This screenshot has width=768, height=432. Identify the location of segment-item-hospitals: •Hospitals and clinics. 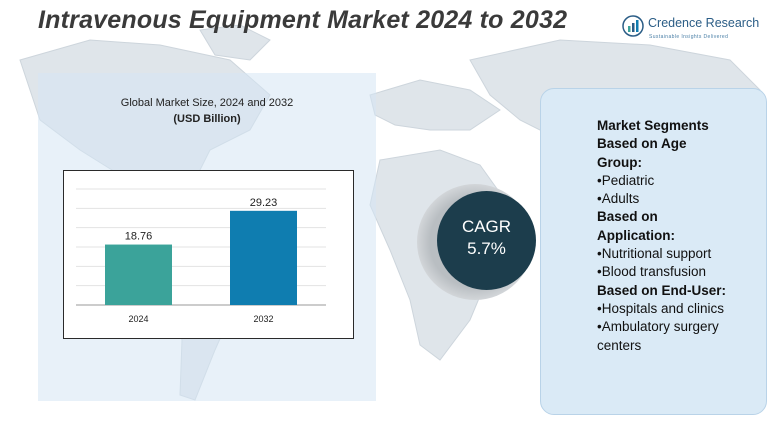
(661, 308).